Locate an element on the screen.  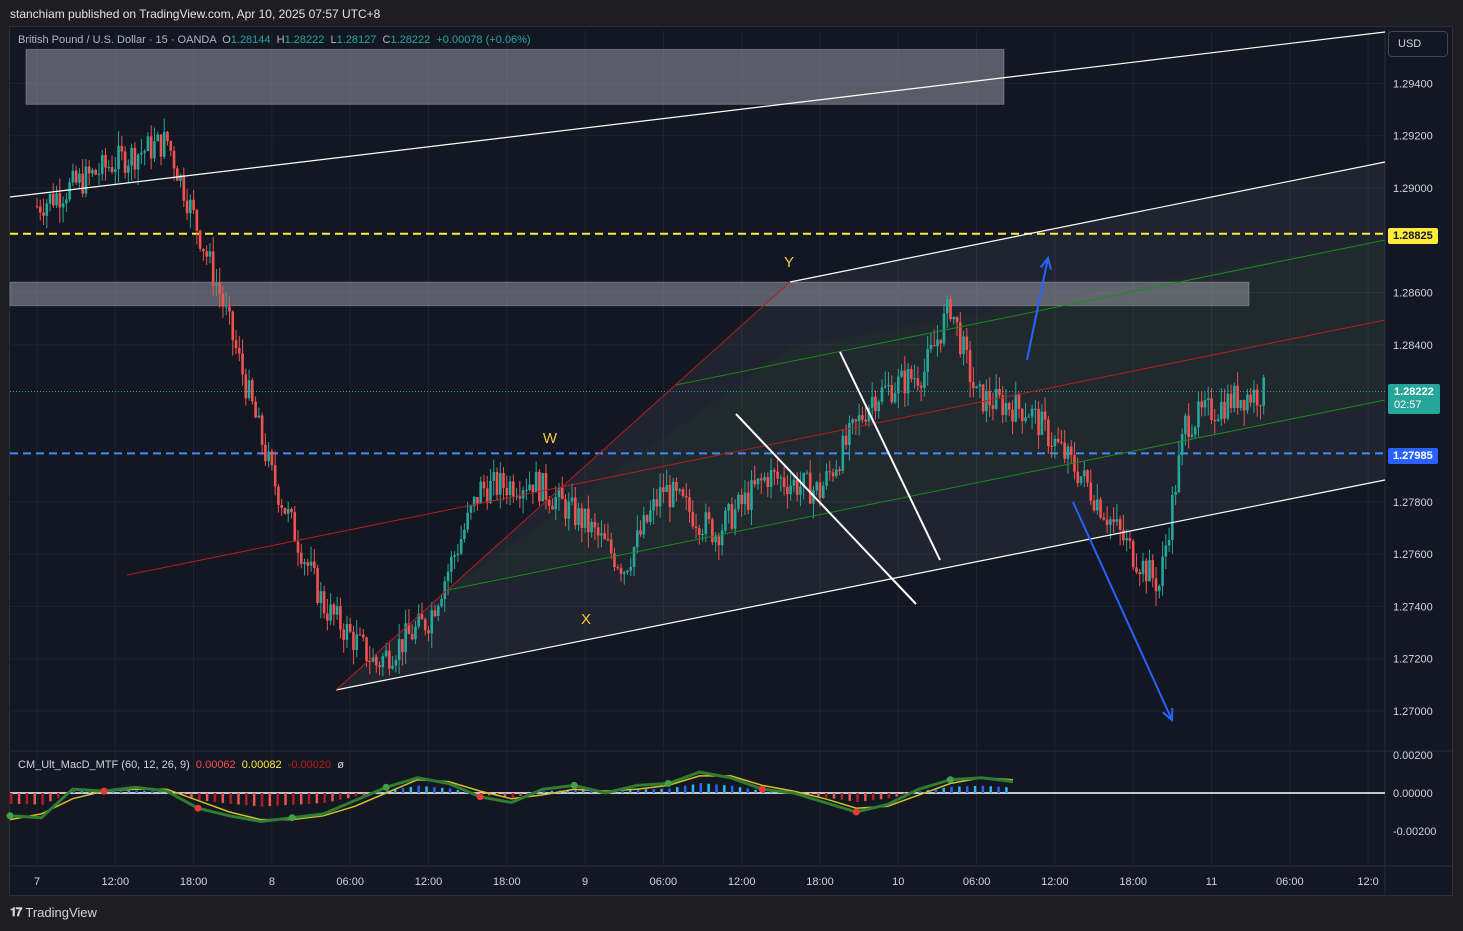
bullish-arrow-head is located at coordinates (1045, 262).